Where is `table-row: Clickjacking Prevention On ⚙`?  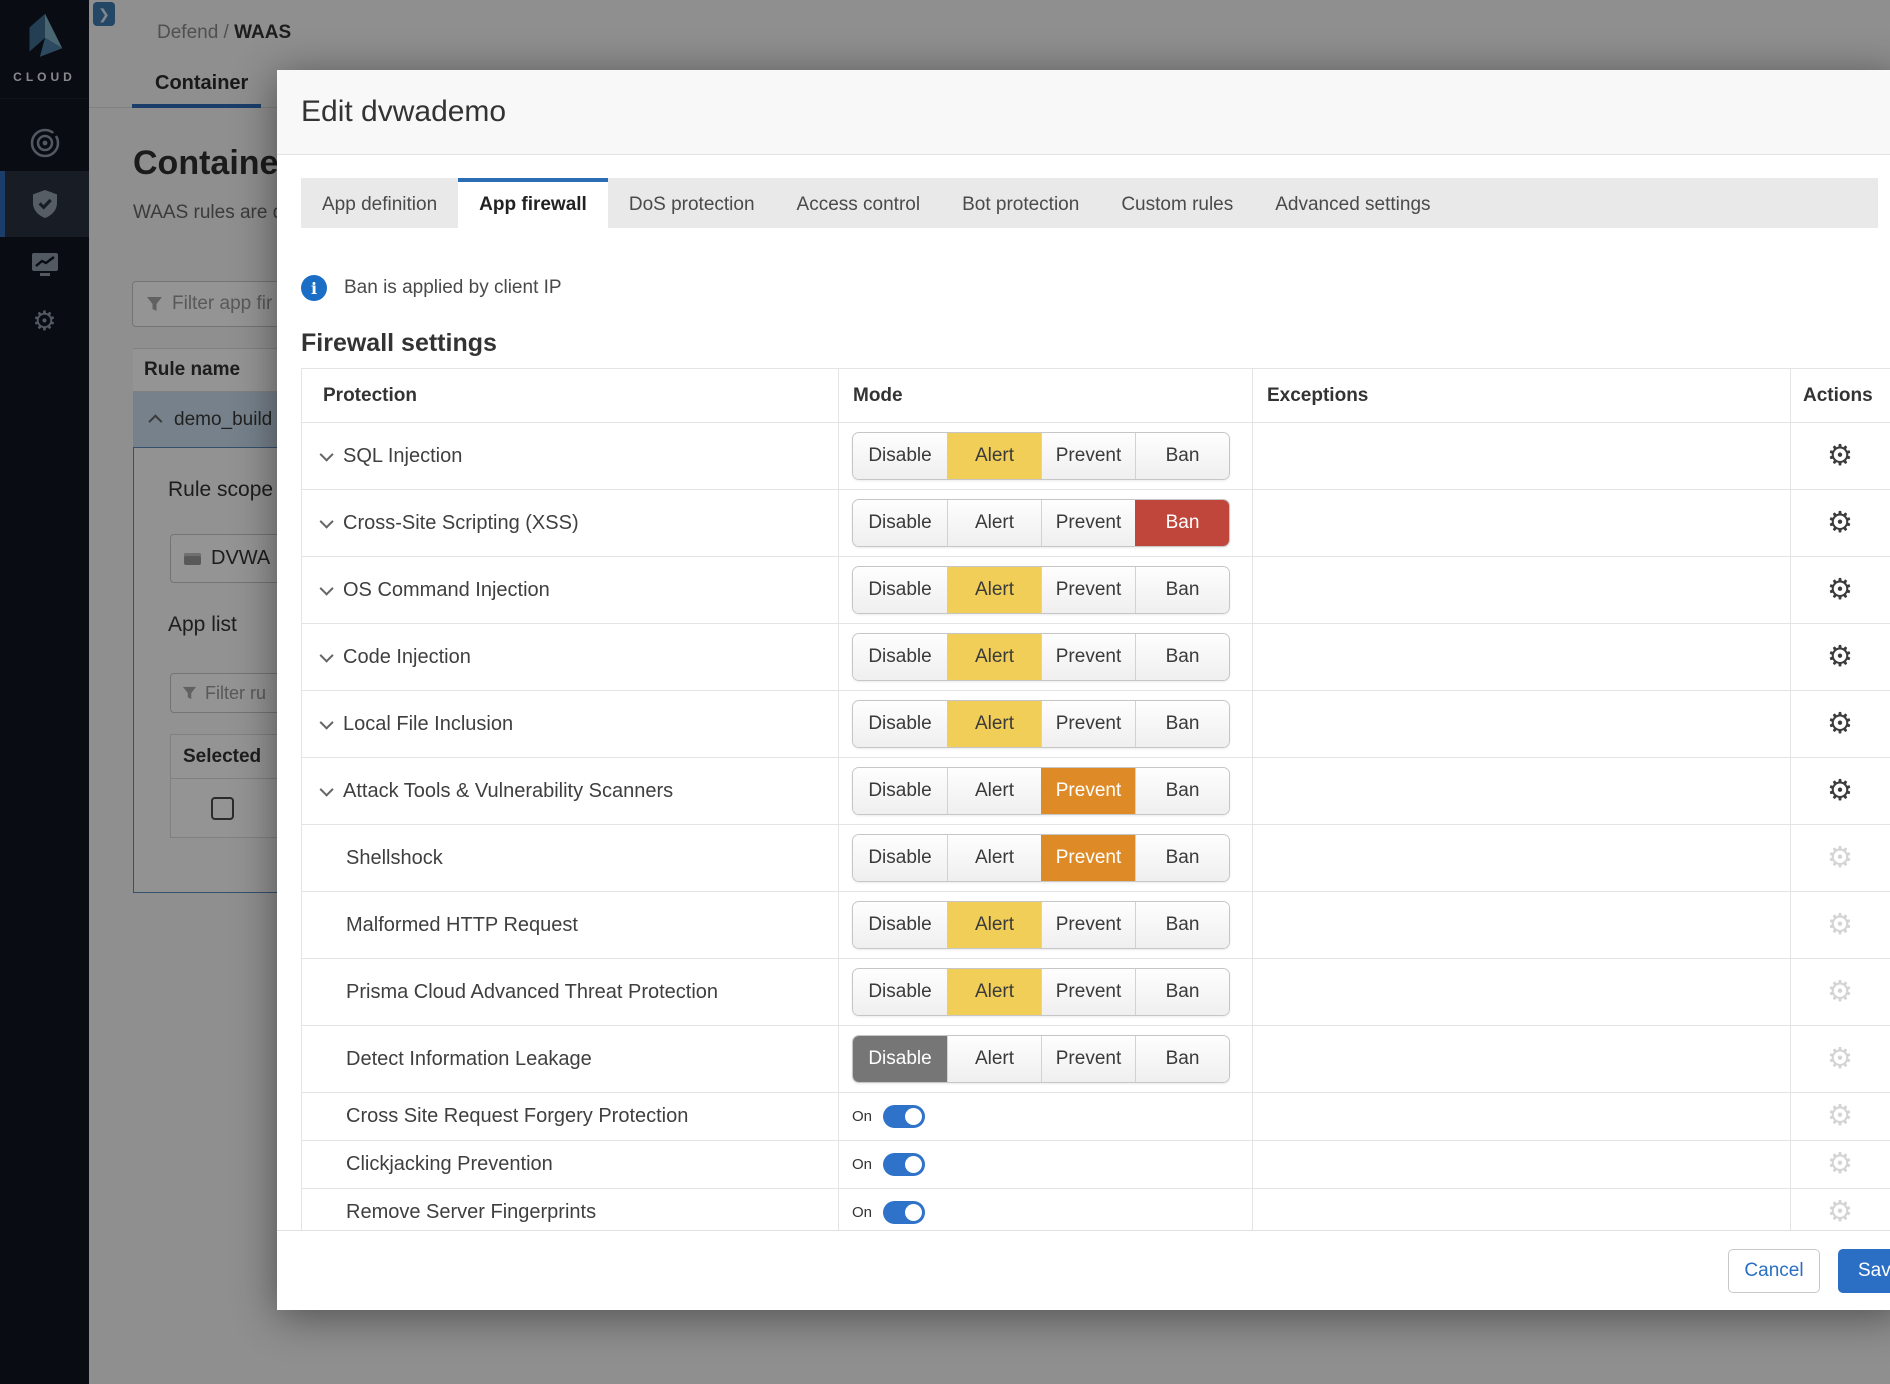
table-row: Clickjacking Prevention On ⚙ is located at coordinates (1095, 1164).